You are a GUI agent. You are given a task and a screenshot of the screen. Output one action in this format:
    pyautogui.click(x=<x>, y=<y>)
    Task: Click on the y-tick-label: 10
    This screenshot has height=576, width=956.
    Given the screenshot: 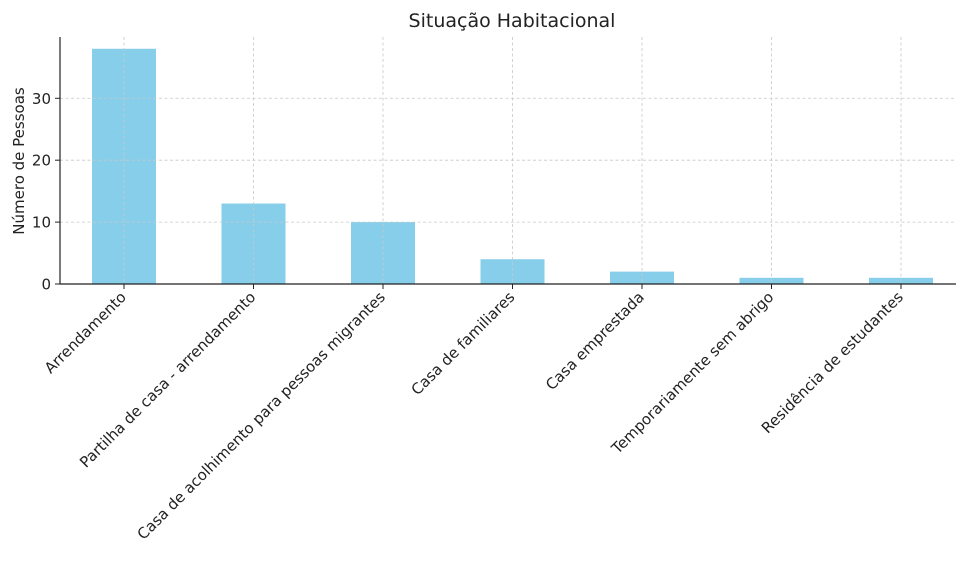 What is the action you would take?
    pyautogui.click(x=41, y=223)
    